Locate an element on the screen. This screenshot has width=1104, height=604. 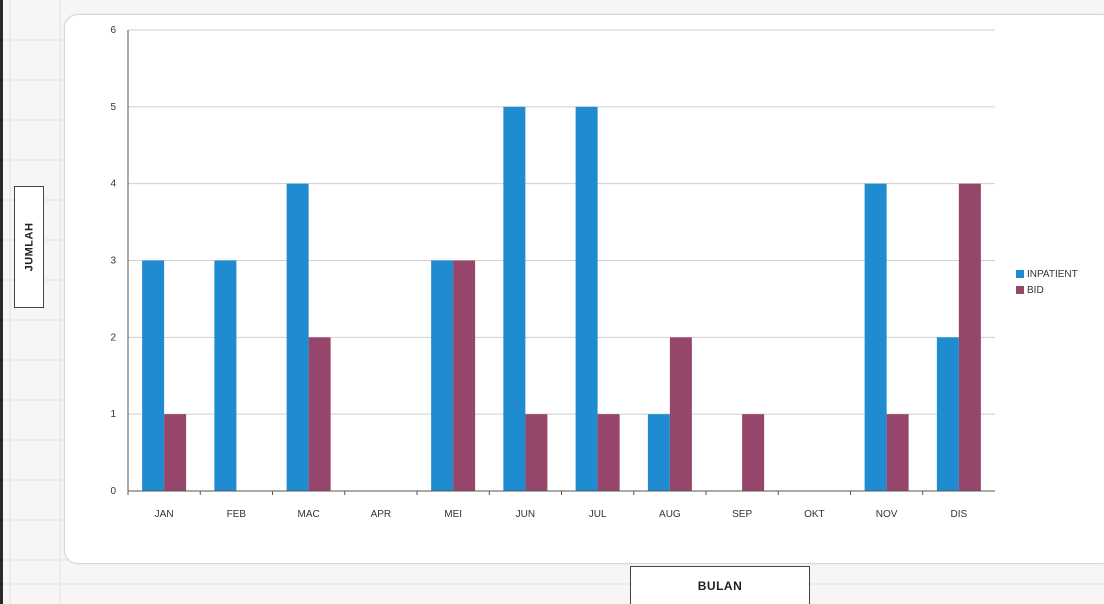
legend-swatch-bid is located at coordinates (1020, 290).